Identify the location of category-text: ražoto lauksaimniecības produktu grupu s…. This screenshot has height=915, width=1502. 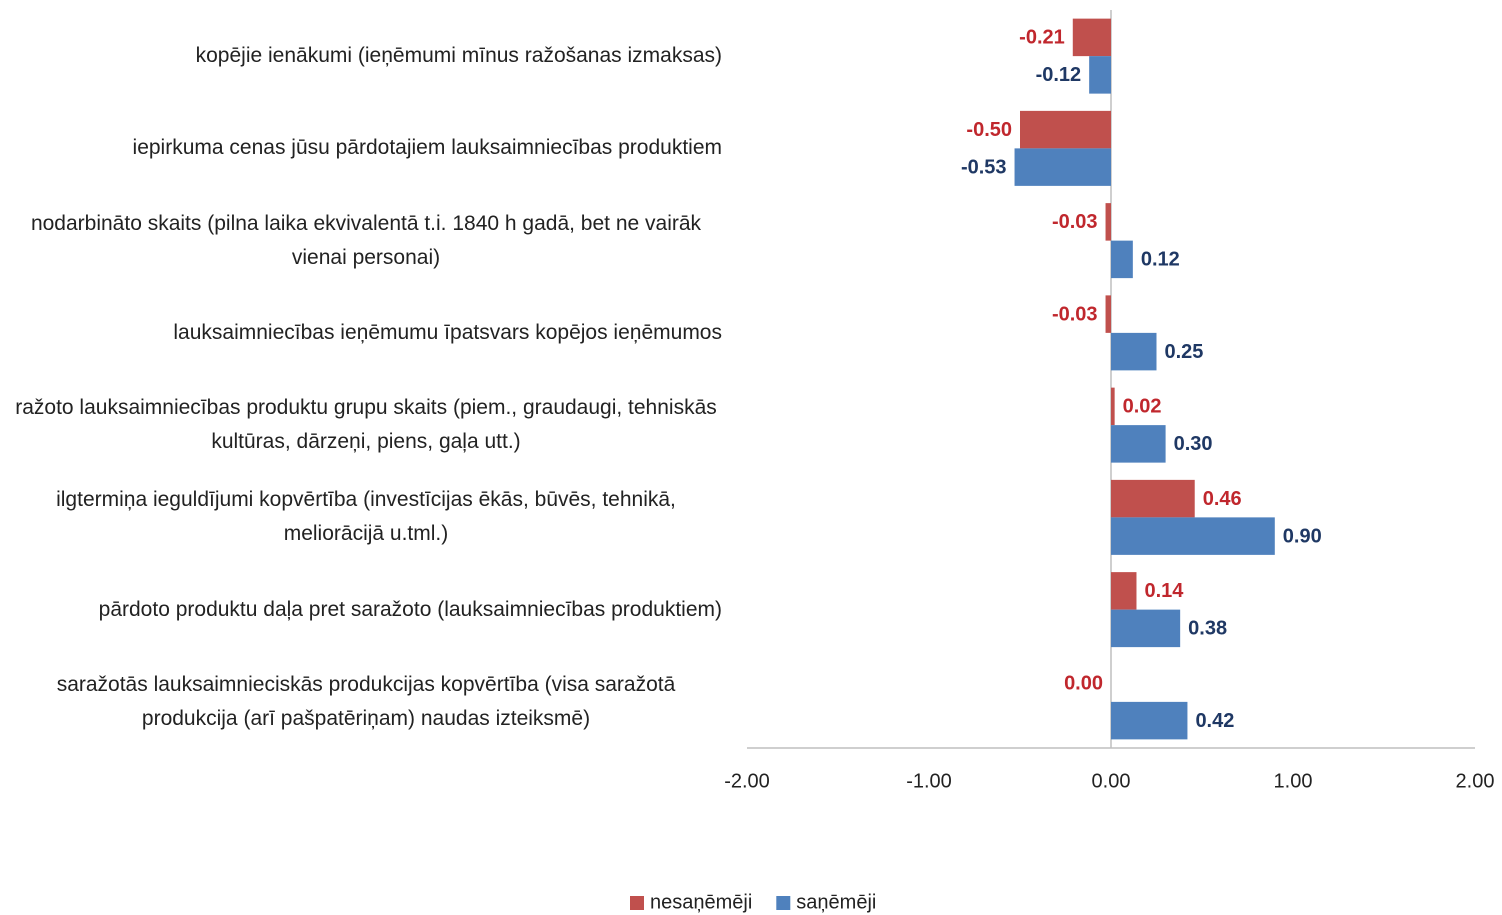
(366, 425).